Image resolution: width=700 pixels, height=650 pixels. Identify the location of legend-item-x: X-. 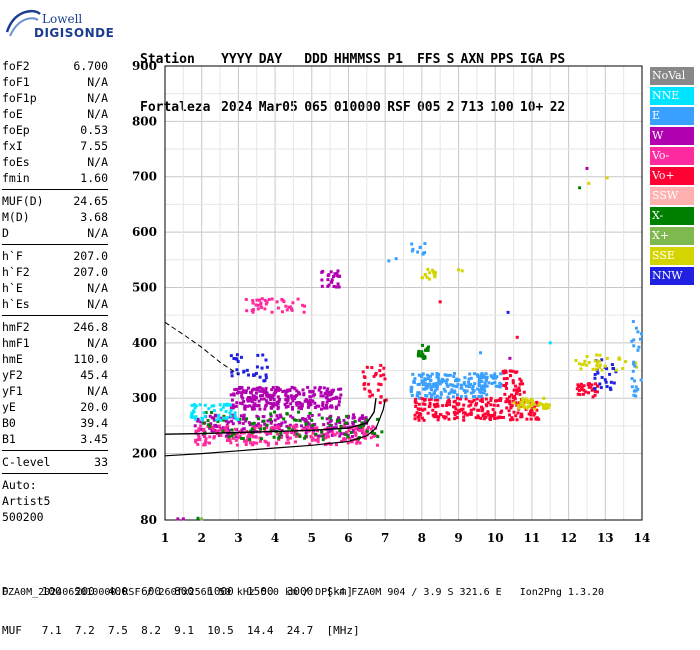
(672, 216).